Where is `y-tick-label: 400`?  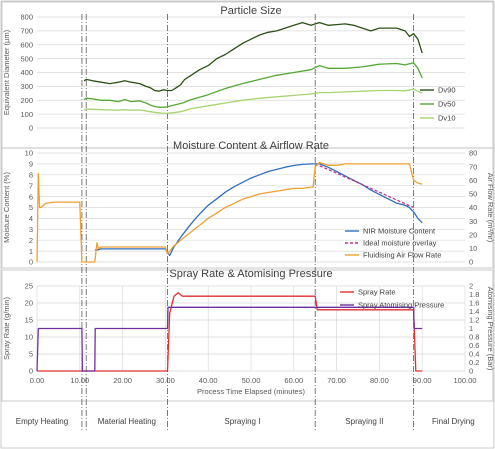
y-tick-label: 400 is located at coordinates (26, 72).